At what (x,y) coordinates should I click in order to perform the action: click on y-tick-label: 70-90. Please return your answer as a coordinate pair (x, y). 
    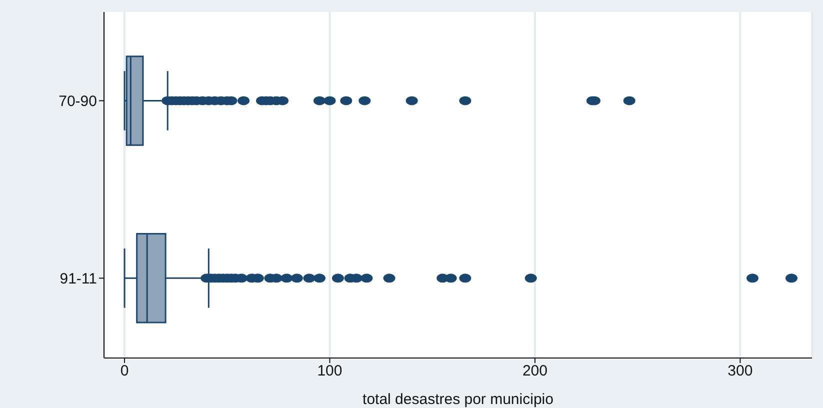
    Looking at the image, I should click on (77, 101).